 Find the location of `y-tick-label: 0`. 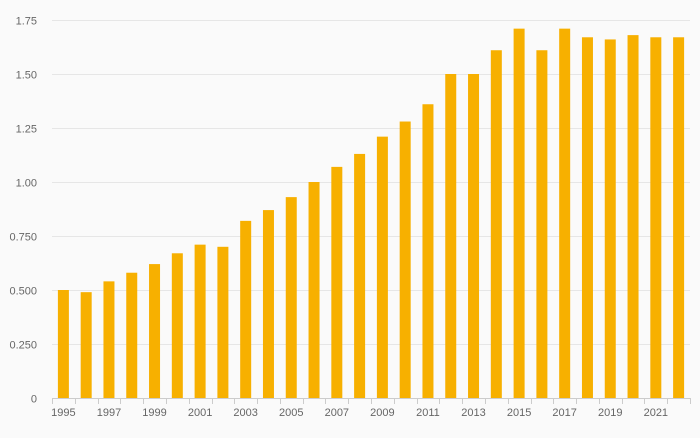

y-tick-label: 0 is located at coordinates (34, 400).